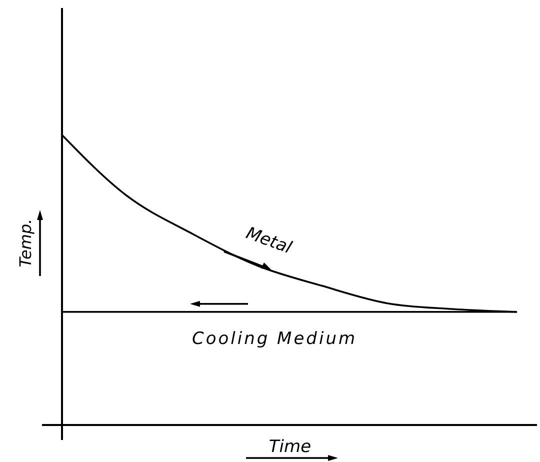 The height and width of the screenshot is (462, 540). I want to click on y-axis-title: Temp., so click(25, 243).